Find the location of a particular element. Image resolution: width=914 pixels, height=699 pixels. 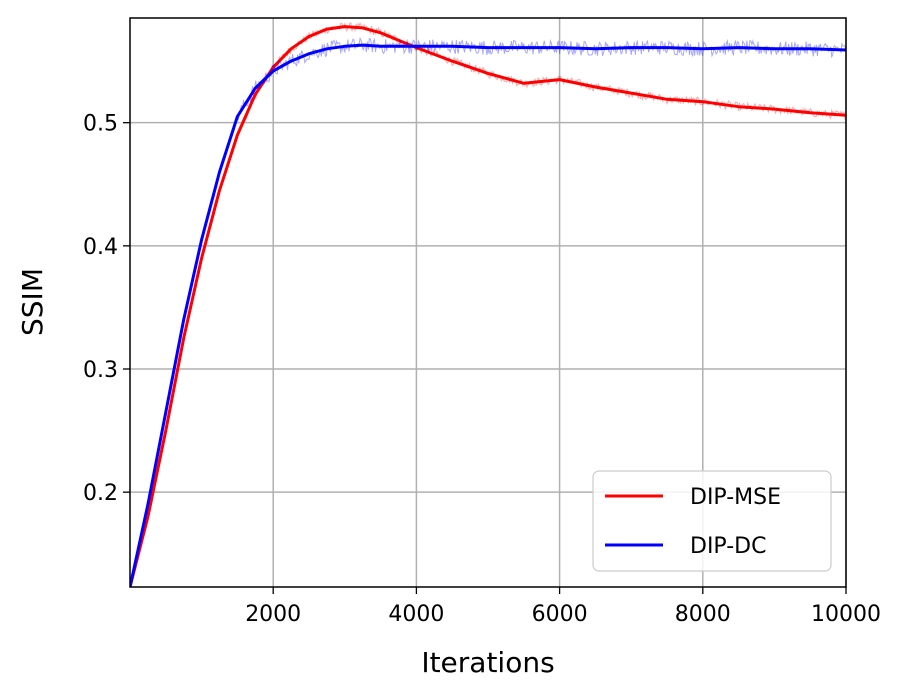

legend-label-dip-mse: DIP-MSE is located at coordinates (735, 497).